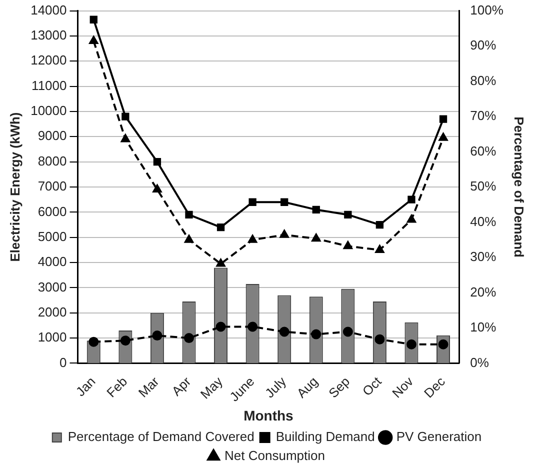  I want to click on x-tick-label: May, so click(211, 387).